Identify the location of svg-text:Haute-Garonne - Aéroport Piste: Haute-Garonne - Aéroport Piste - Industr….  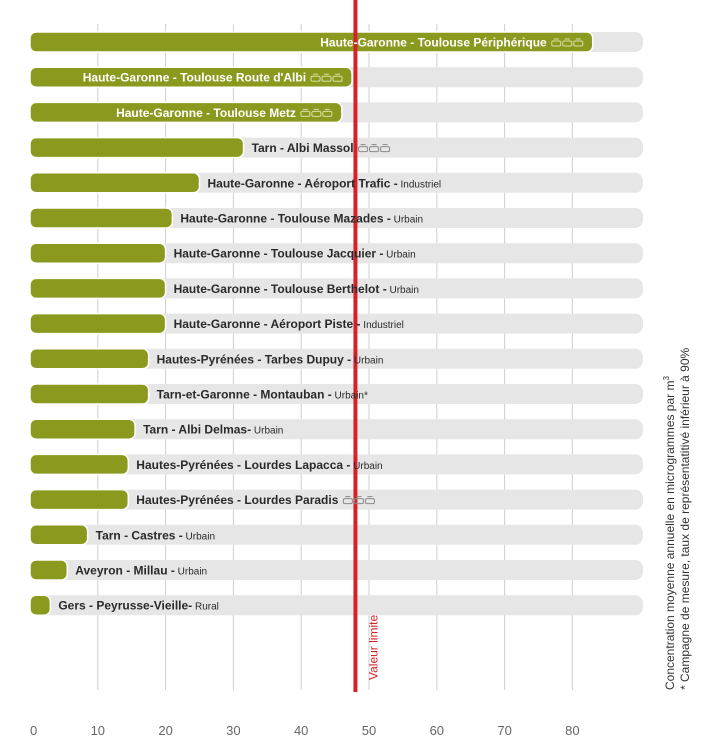
(289, 324).